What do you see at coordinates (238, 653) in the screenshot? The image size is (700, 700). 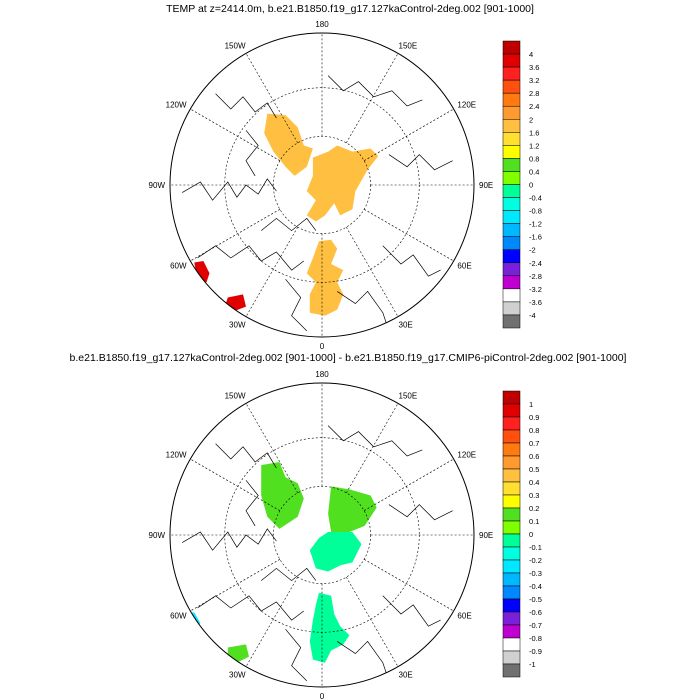 I see `greenland-sea-yellow-patch` at bounding box center [238, 653].